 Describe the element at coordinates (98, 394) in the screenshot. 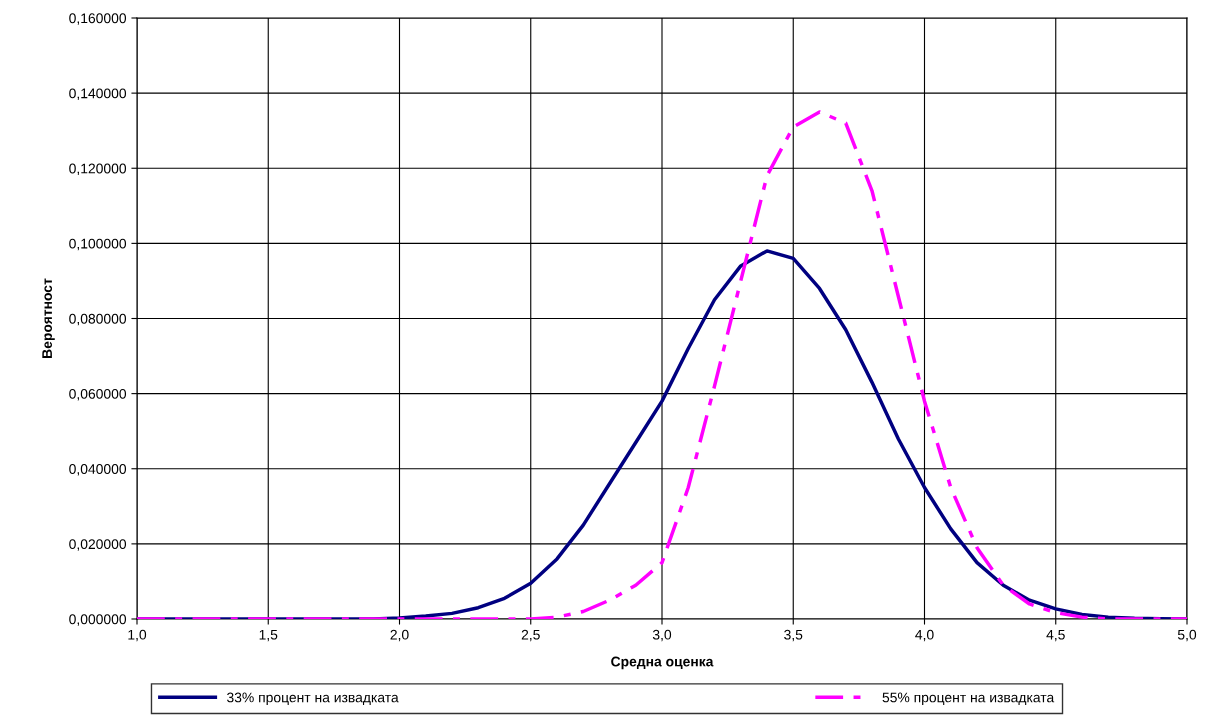

I see `y-tick-label: 0,060000` at that location.